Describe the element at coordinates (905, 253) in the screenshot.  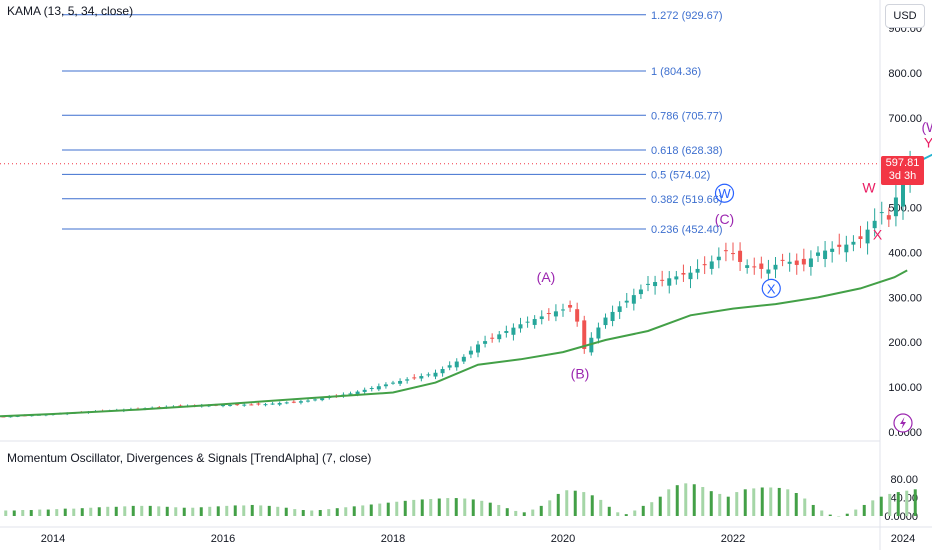
I see `price-axis-tick-label: 400.00` at that location.